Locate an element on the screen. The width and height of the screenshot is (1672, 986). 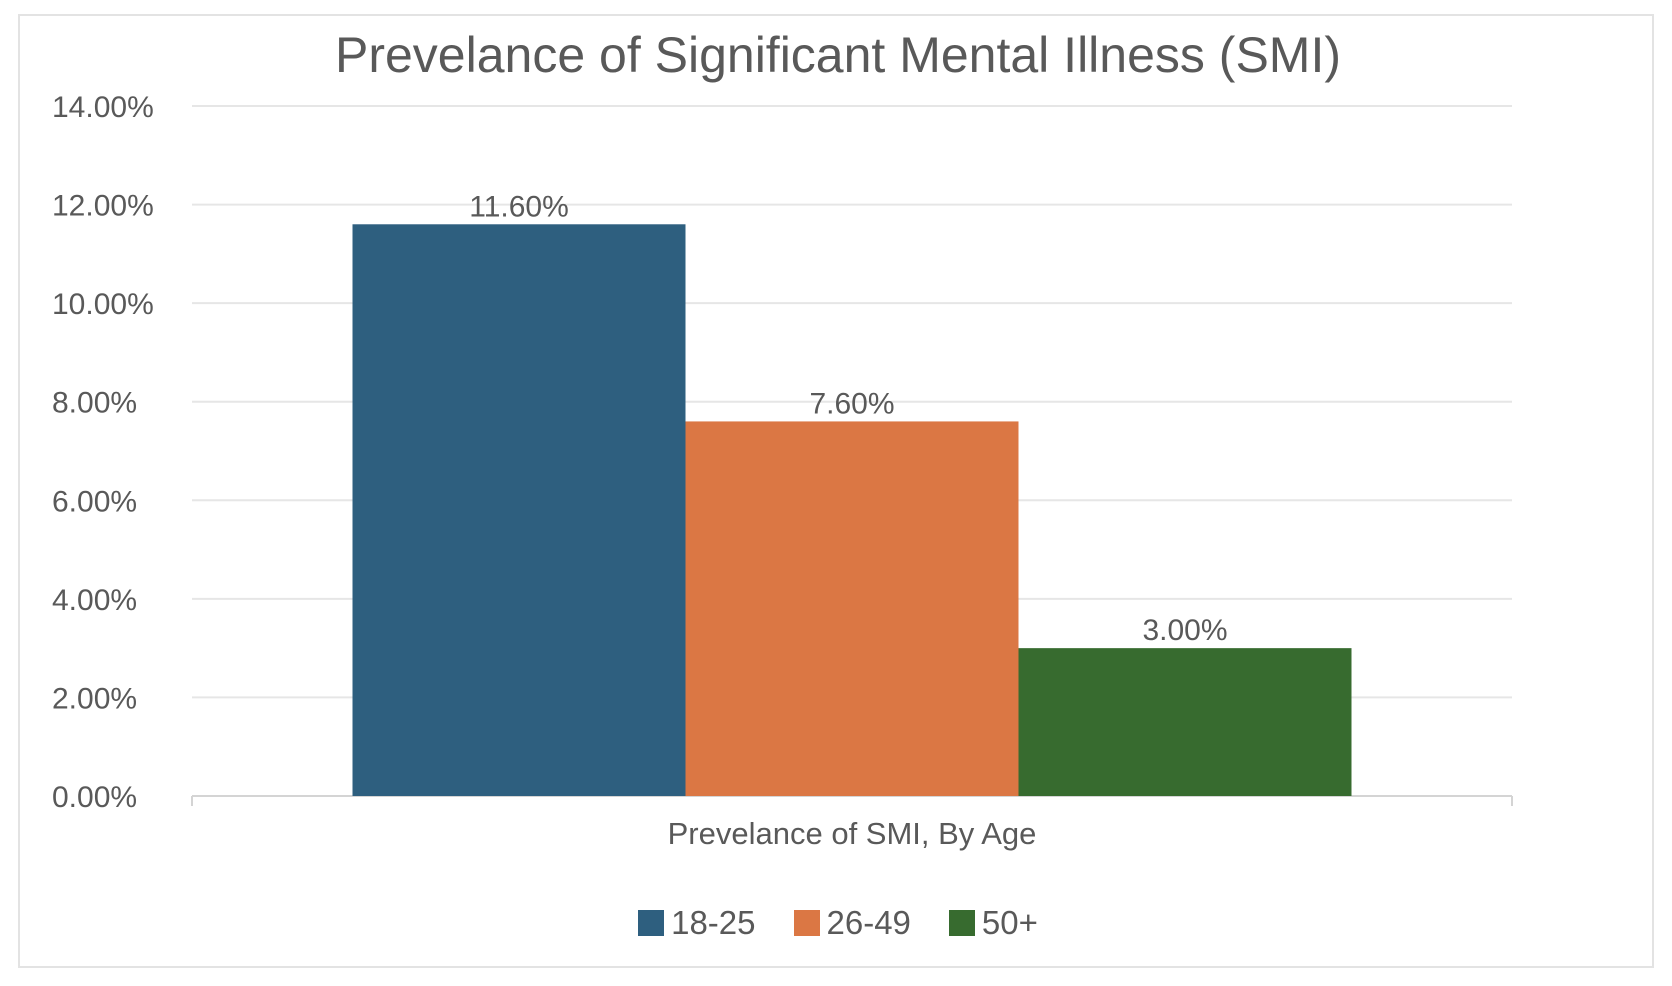
data-label-50+: 3.00% is located at coordinates (1184, 630).